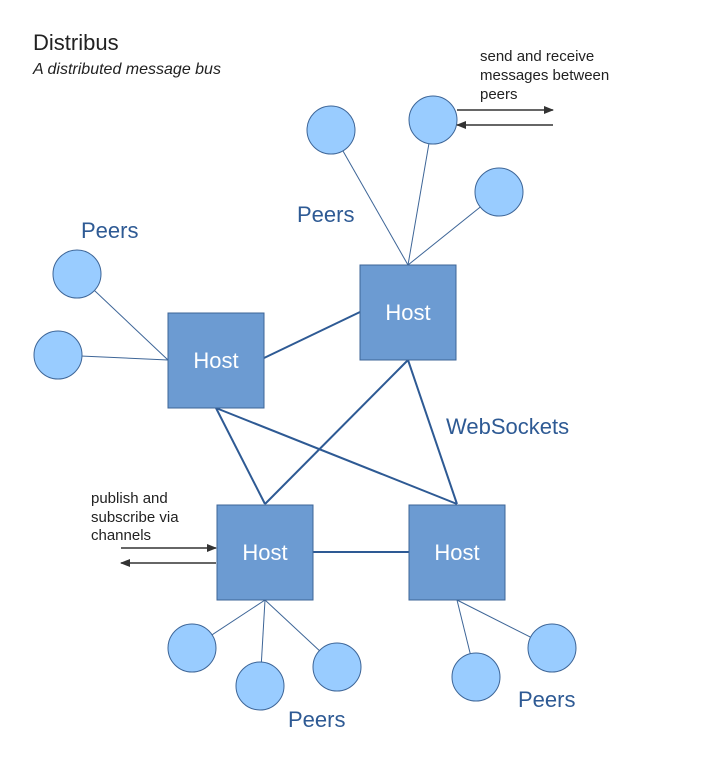 This screenshot has height=768, width=720. Describe the element at coordinates (537, 56) in the screenshot. I see `note-line: send and receive` at that location.